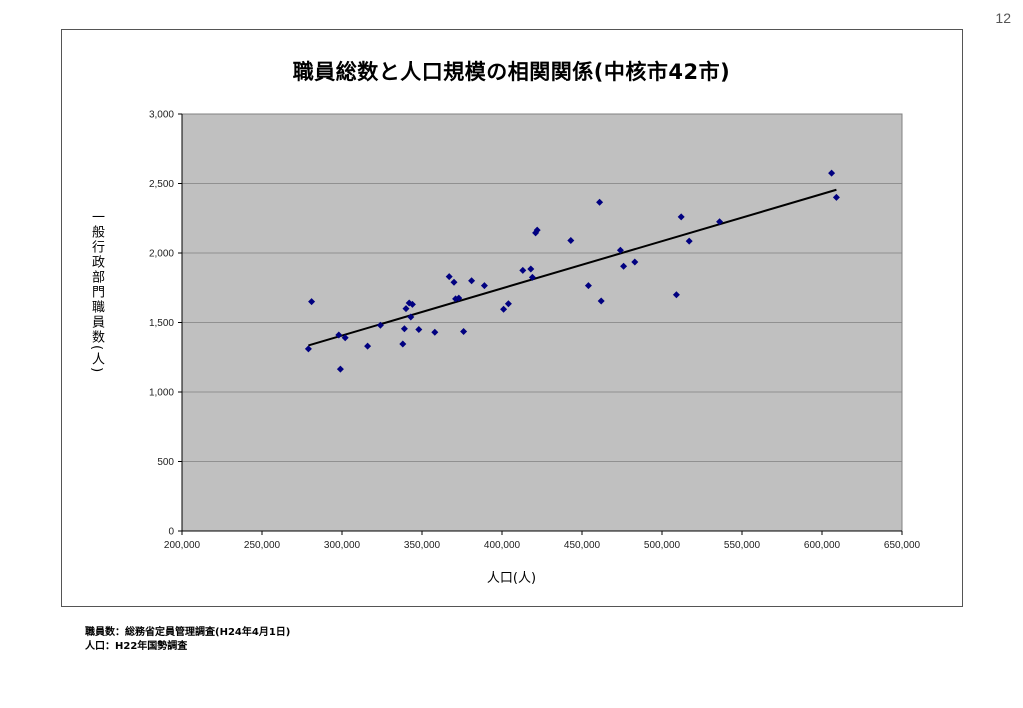 This screenshot has width=1023, height=708. Describe the element at coordinates (161, 184) in the screenshot. I see `y-tick-label: 2,500` at that location.